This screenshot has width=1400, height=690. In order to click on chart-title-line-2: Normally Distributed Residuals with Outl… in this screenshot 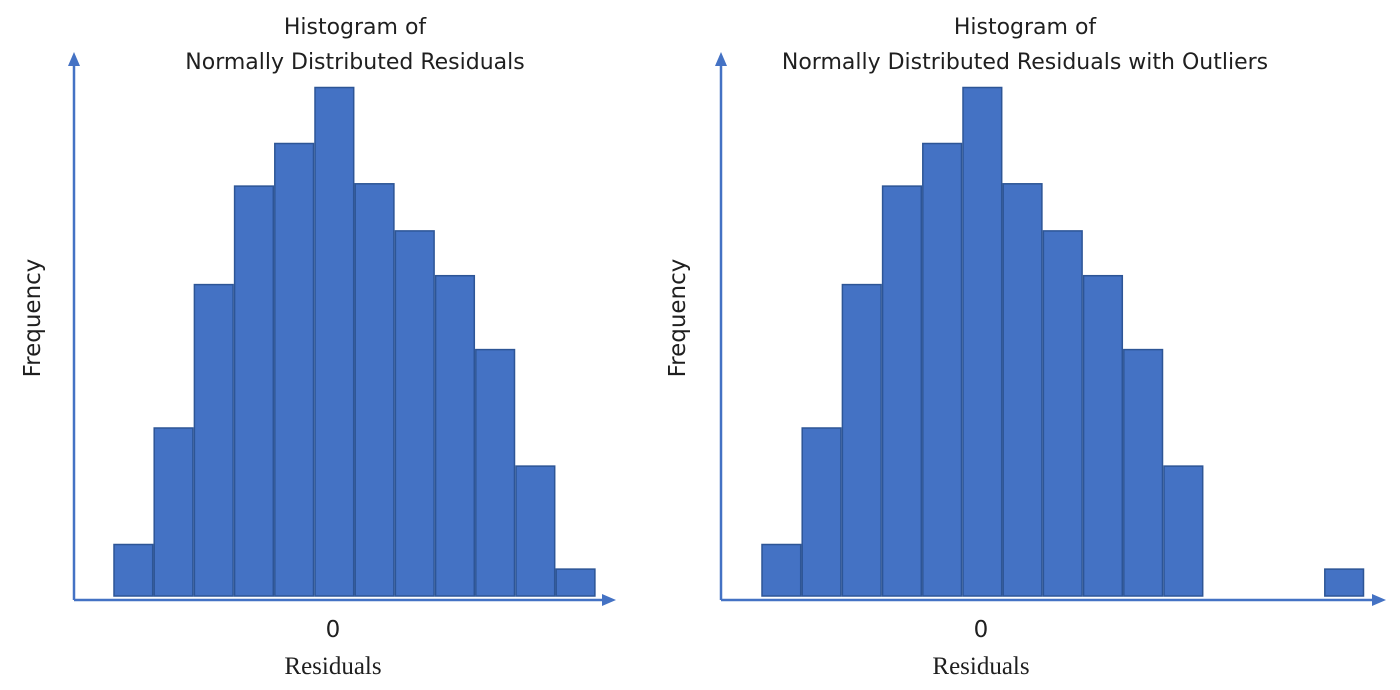, I will do `click(1025, 62)`.